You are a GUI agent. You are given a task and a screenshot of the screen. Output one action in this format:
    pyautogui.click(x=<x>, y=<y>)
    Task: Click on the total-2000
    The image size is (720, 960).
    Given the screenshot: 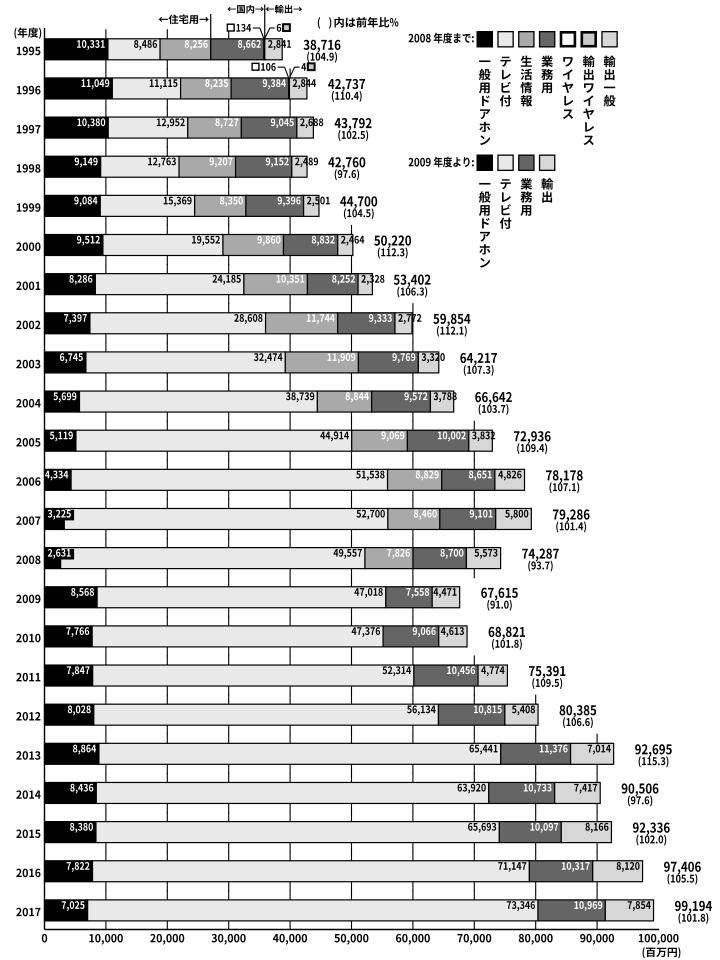 What is the action you would take?
    pyautogui.click(x=393, y=242)
    